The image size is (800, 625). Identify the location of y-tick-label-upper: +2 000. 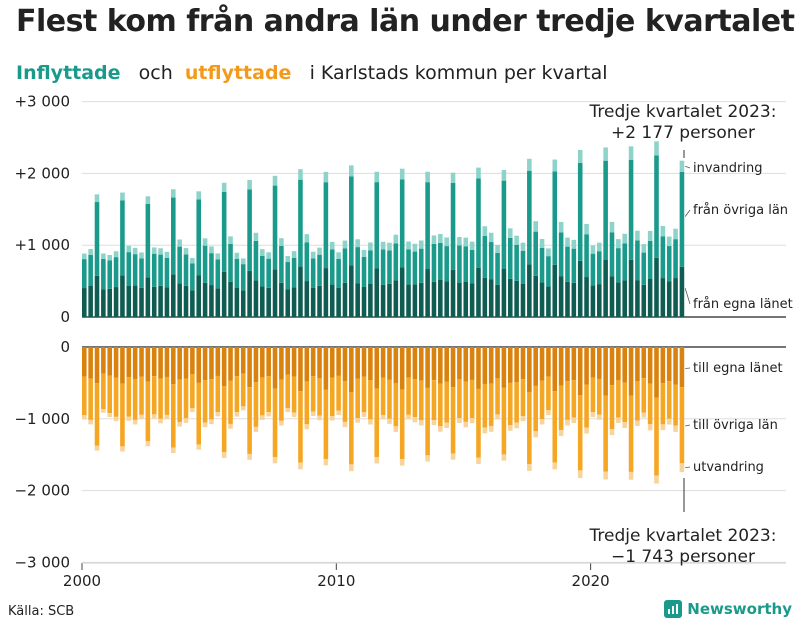
(42, 173).